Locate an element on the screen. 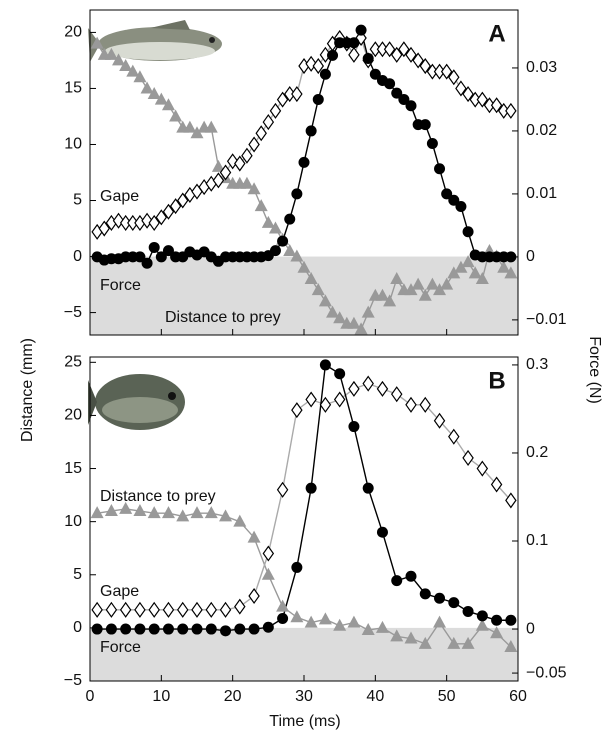 The width and height of the screenshot is (613, 738). y2-tick-label: 0.3 is located at coordinates (537, 364).